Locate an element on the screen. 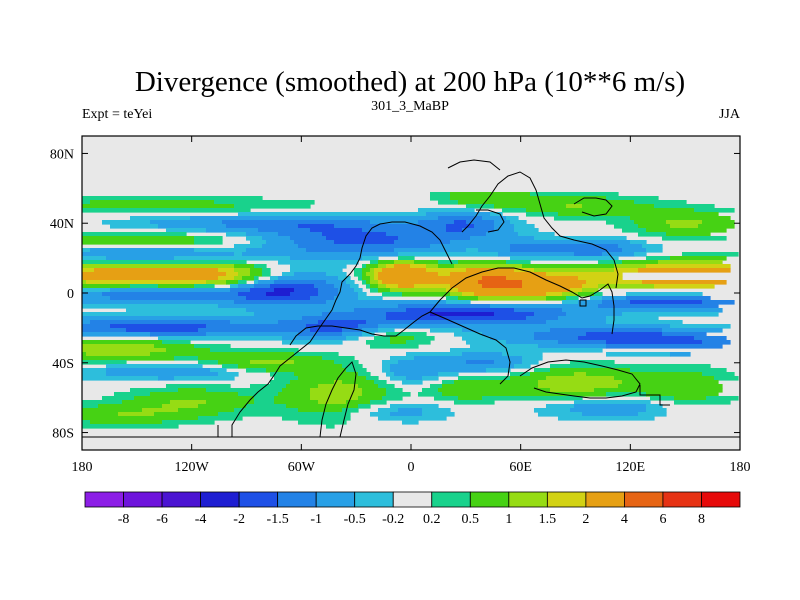  colorbar-label: -1.5 is located at coordinates (278, 519).